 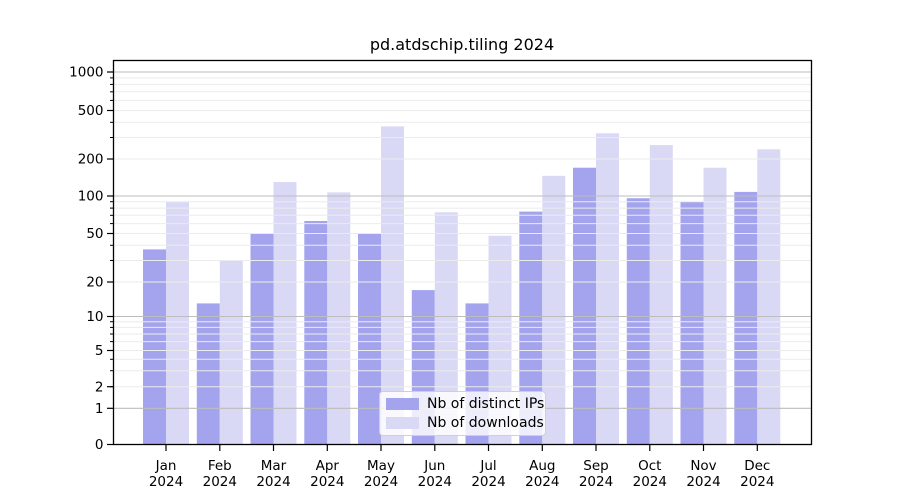 What do you see at coordinates (99, 445) in the screenshot?
I see `y-tick-label: 0` at bounding box center [99, 445].